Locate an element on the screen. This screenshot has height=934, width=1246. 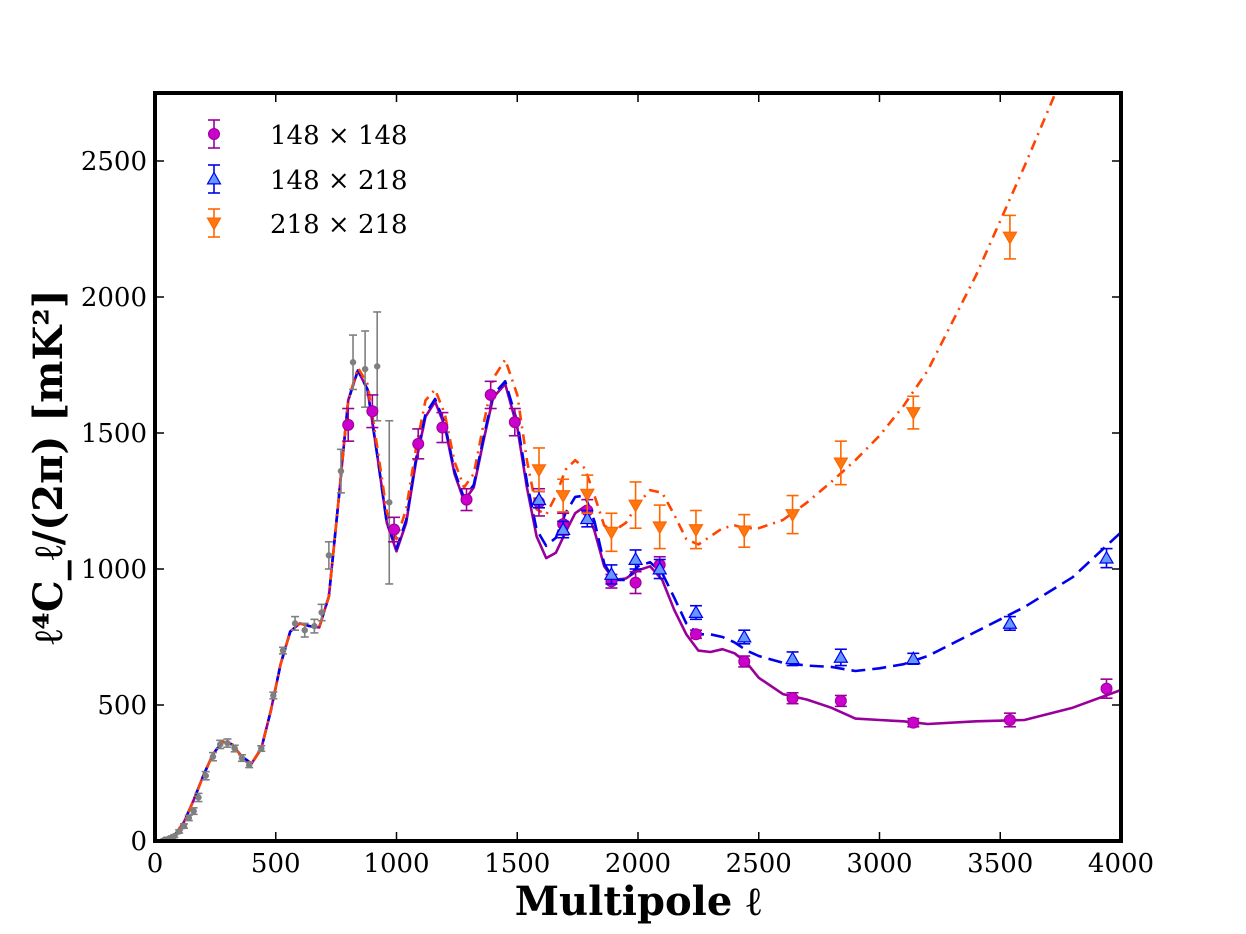
y-tick-label-1500: 1500 is located at coordinates (114, 434).